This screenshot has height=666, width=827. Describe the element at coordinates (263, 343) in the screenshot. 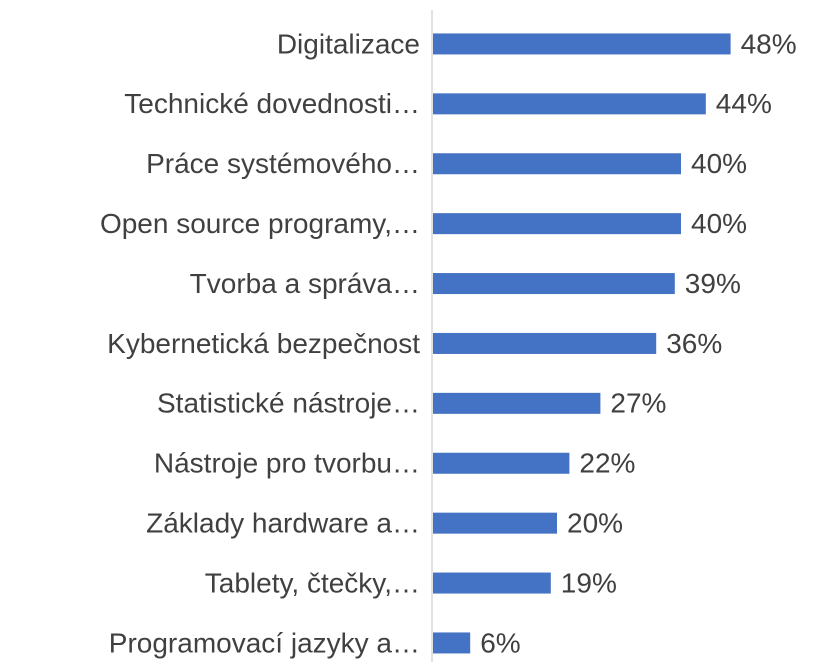

I see `category-label: Kybernetická bezpečnost` at that location.